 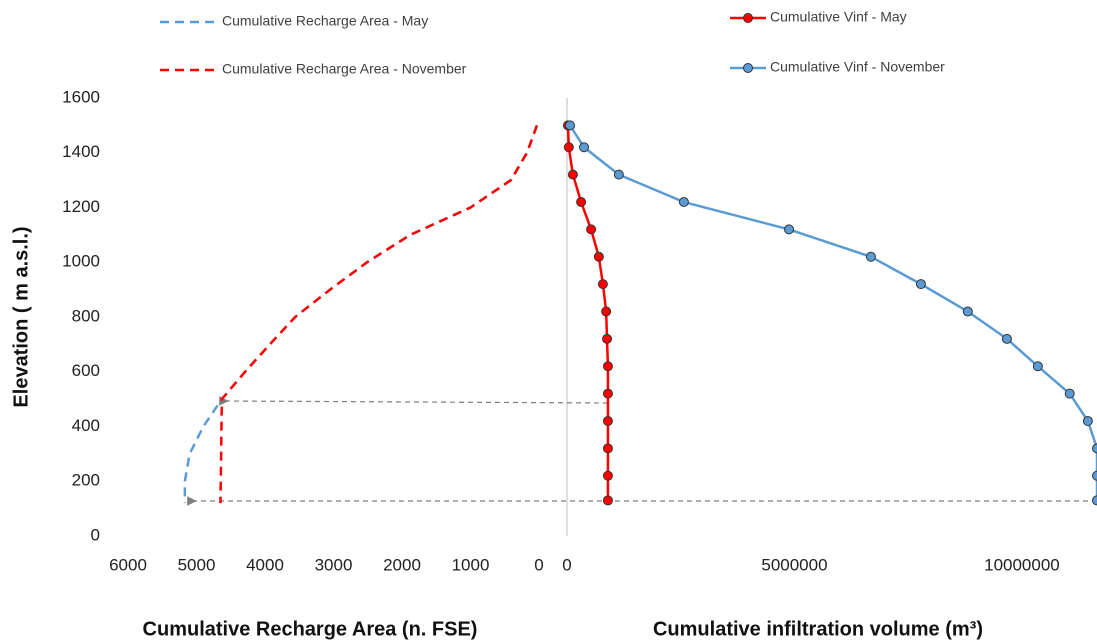 I want to click on y-tick-label: 400, so click(x=86, y=425).